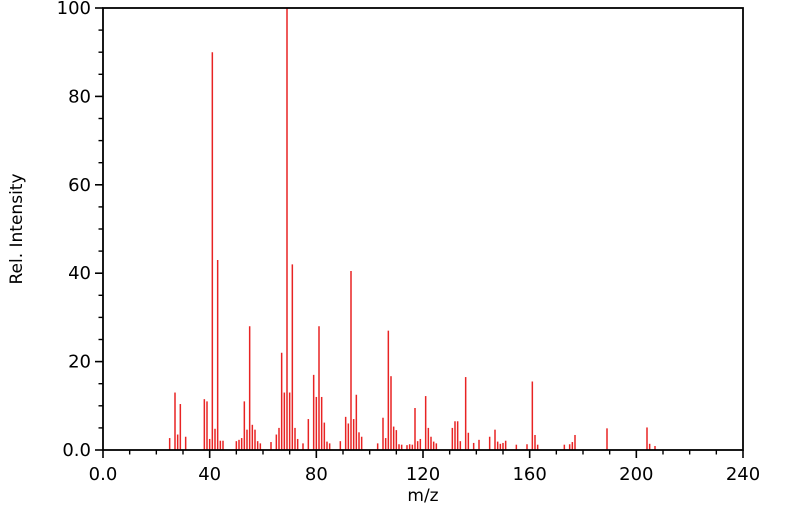 Image resolution: width=799 pixels, height=516 pixels. I want to click on y-tick-label: 0.0, so click(76, 450).